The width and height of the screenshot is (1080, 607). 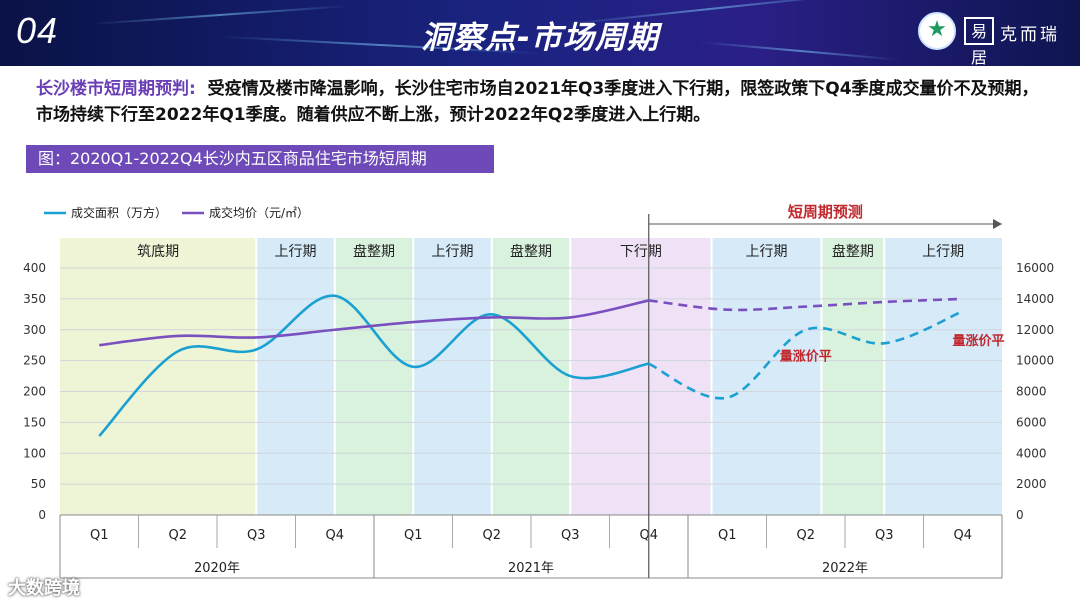 I want to click on y-left-tick-label: 100, so click(x=34, y=453).